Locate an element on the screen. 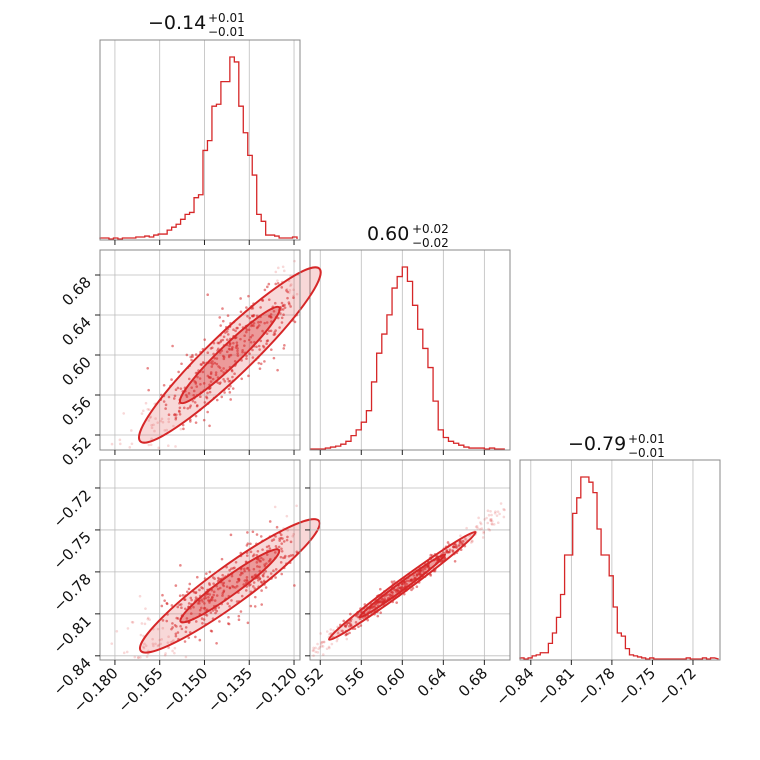 The image size is (760, 760). title-diag-1-minus: −0.01 is located at coordinates (226, 32).